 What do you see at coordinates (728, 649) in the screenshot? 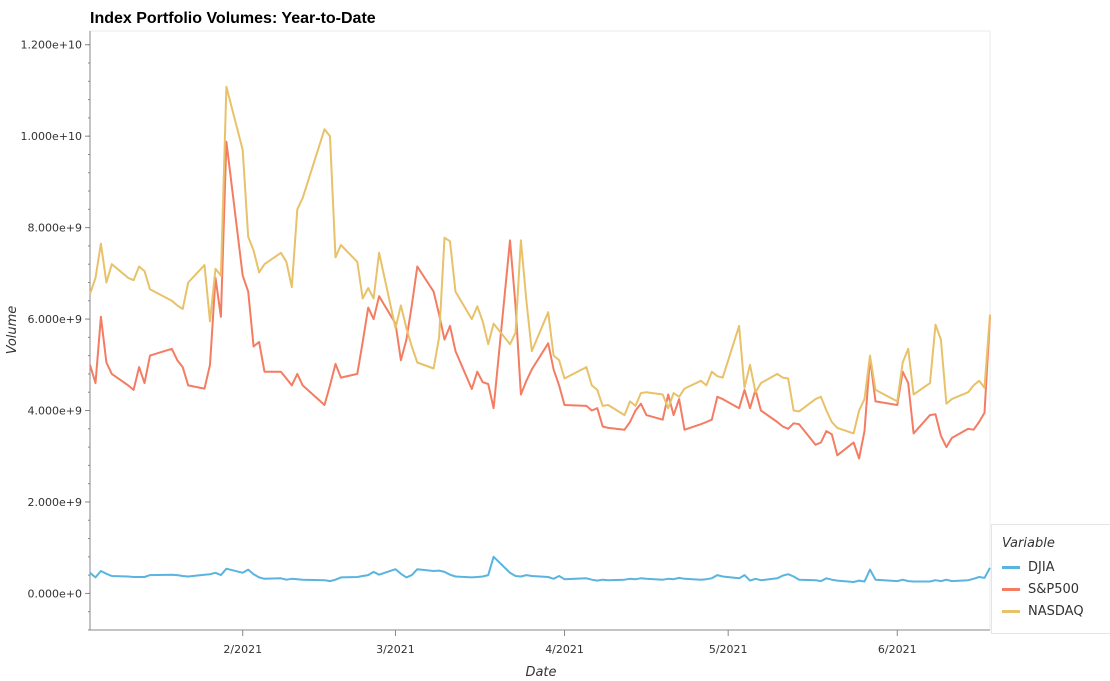
I see `x-tick-label: 5/2021` at bounding box center [728, 649].